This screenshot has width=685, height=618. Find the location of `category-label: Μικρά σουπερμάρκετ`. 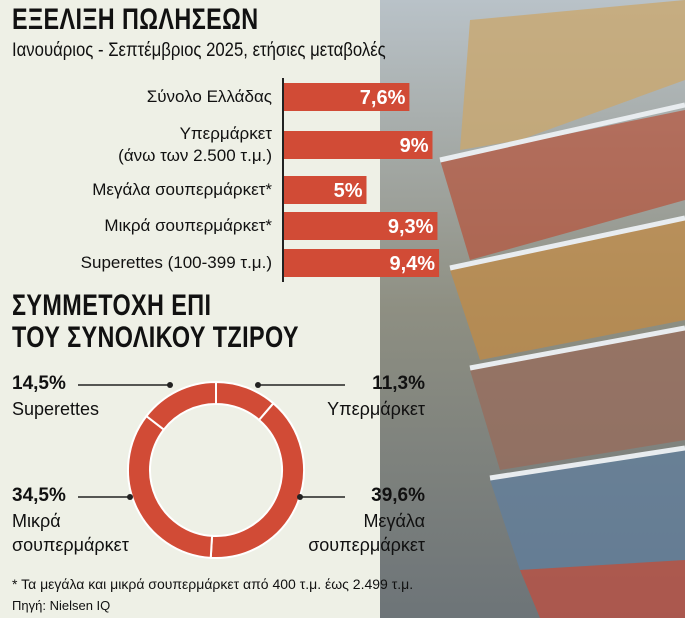

category-label: Μικρά σουπερμάρκετ is located at coordinates (70, 533).